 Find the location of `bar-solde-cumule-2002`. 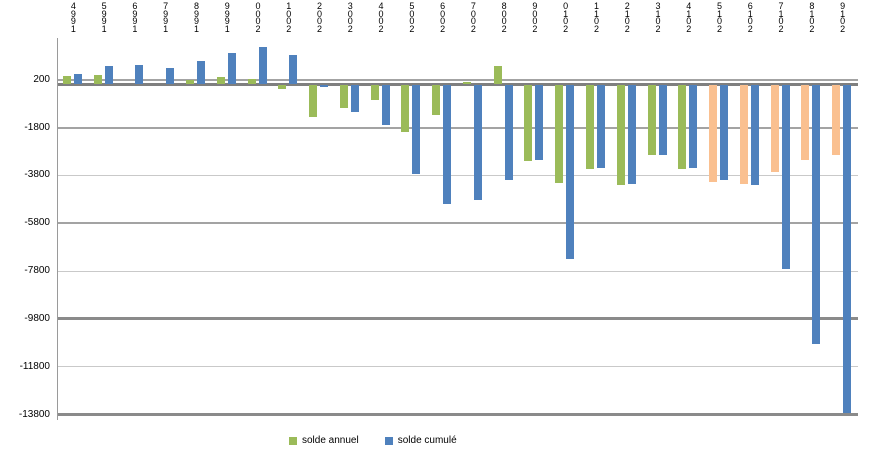

bar-solde-cumule-2002 is located at coordinates (324, 86).